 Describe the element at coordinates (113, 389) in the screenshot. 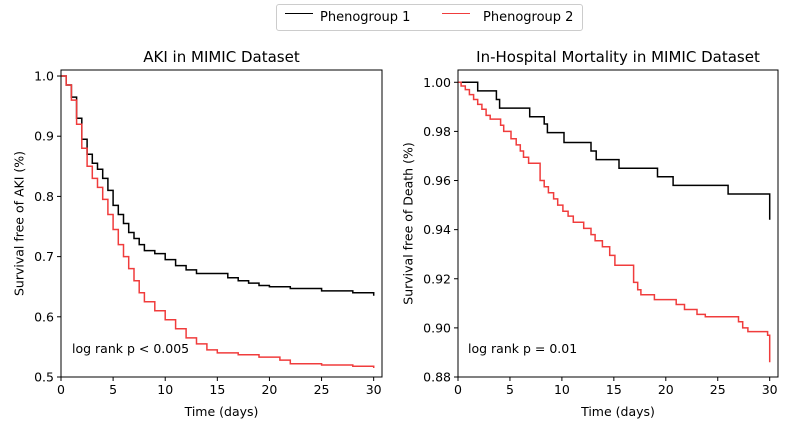

I see `aki-x-tick-label: 5` at that location.